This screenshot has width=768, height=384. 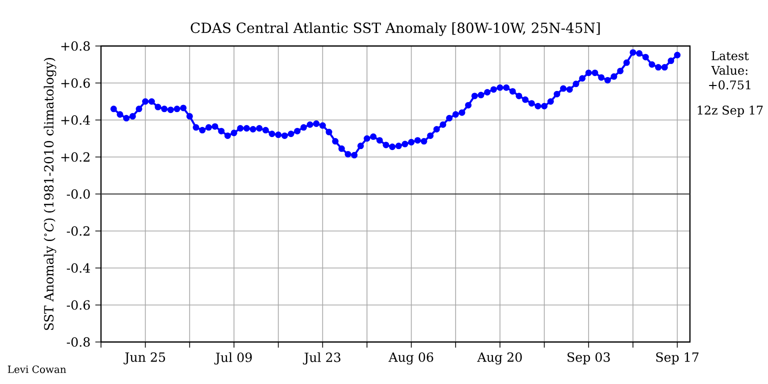 I want to click on y-tick-label: -0.6, so click(x=78, y=305).